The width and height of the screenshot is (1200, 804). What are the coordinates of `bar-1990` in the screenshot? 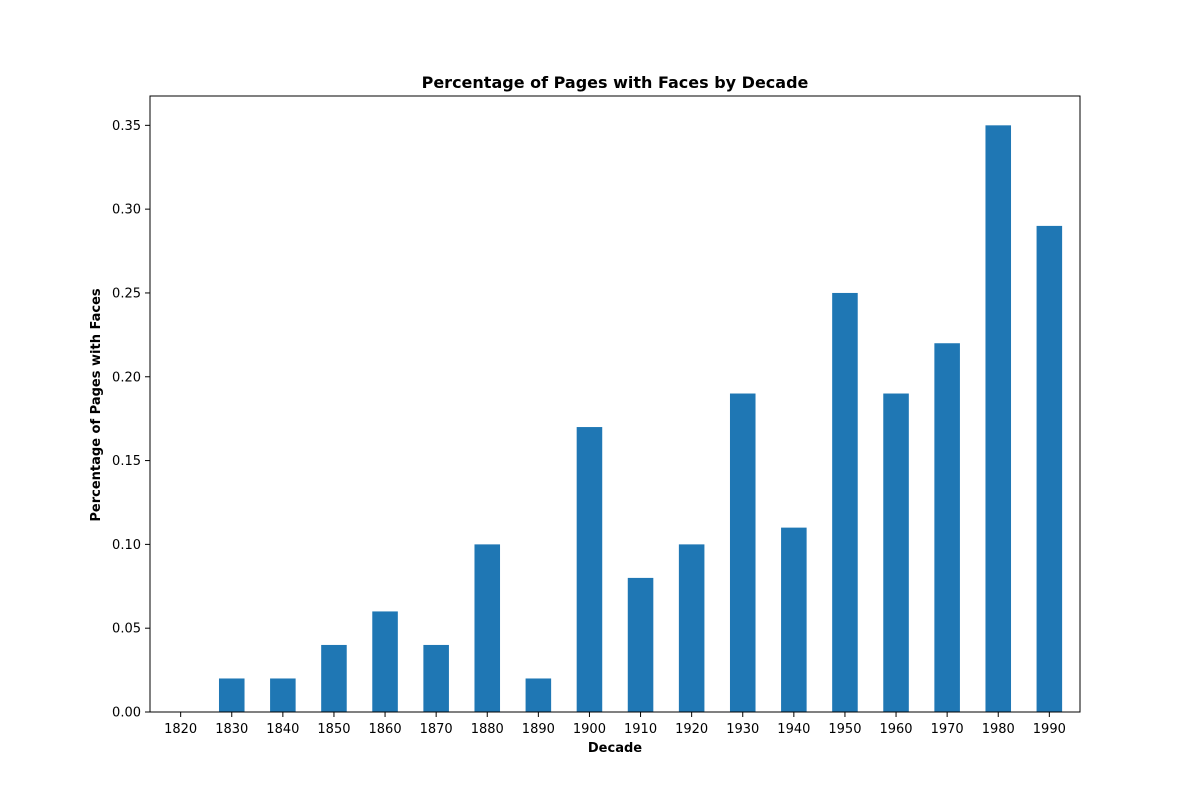 It's located at (1049, 468).